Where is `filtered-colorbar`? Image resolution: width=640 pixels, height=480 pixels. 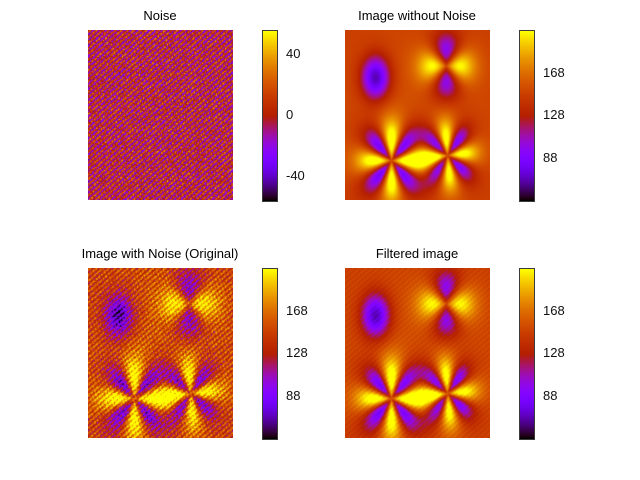
filtered-colorbar is located at coordinates (527, 354).